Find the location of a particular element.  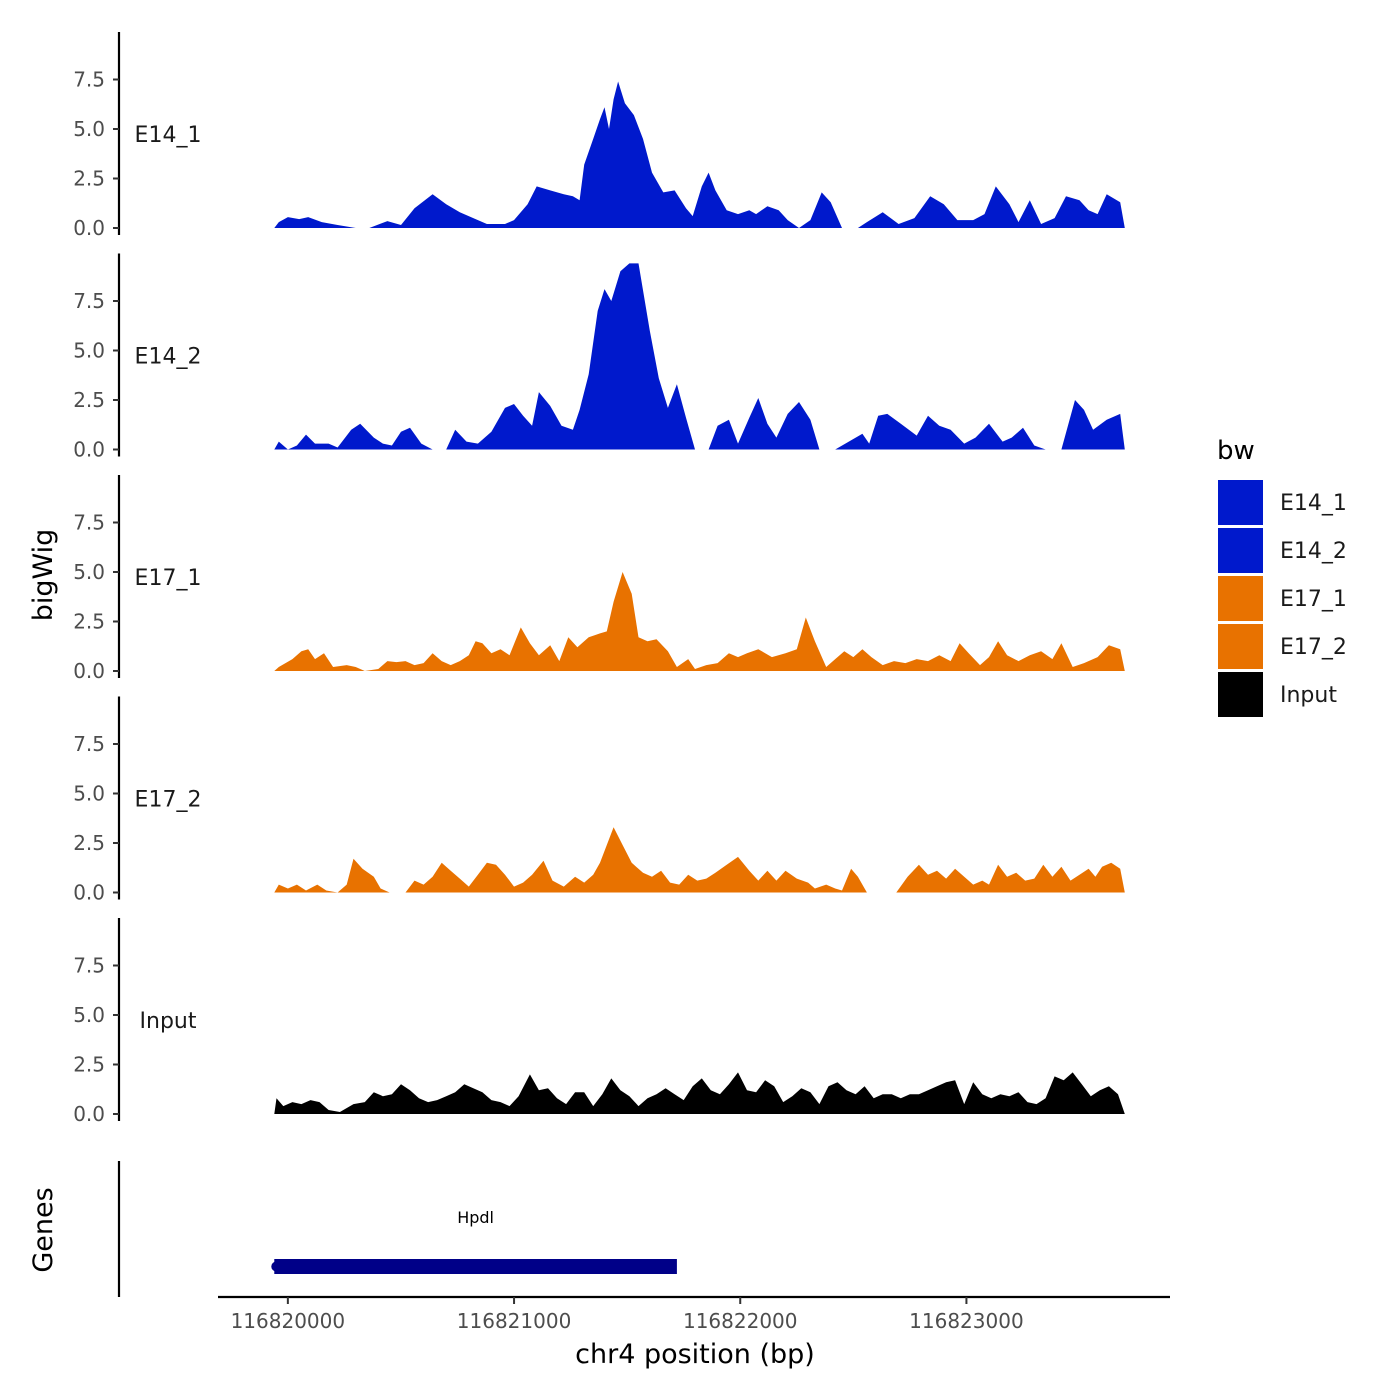

legend-title: bw is located at coordinates (1236, 451).